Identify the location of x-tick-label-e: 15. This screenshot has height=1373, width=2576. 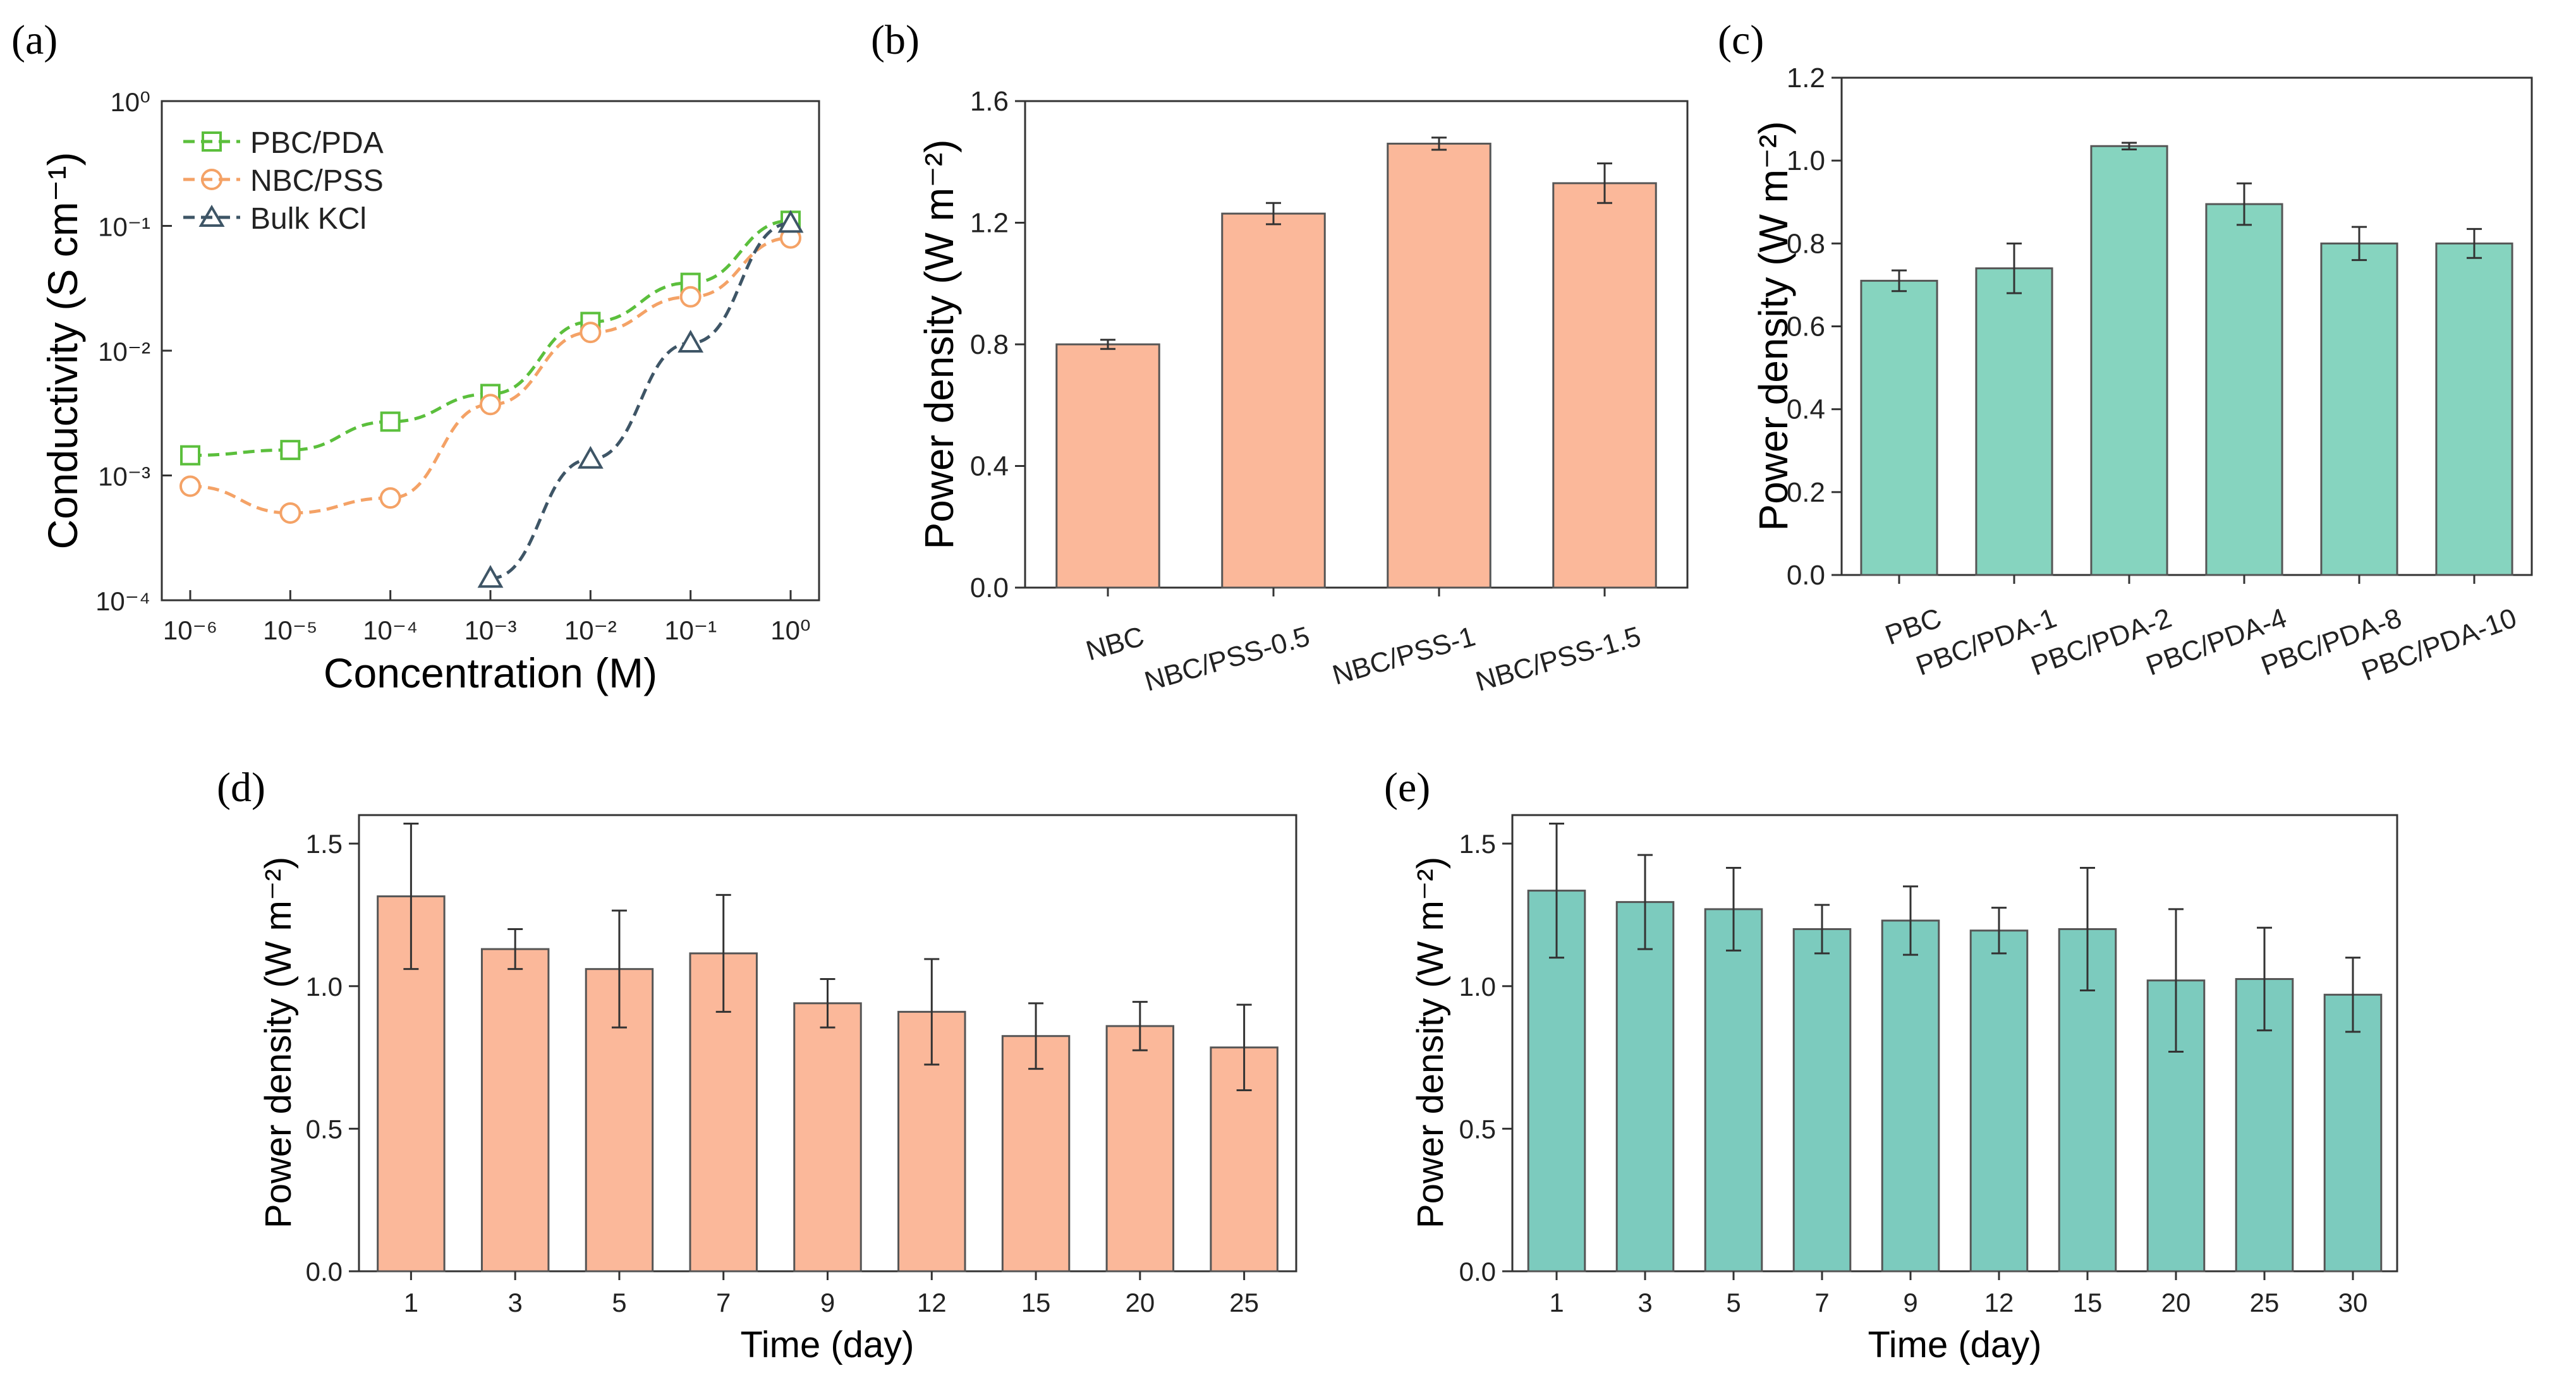
(2088, 1302).